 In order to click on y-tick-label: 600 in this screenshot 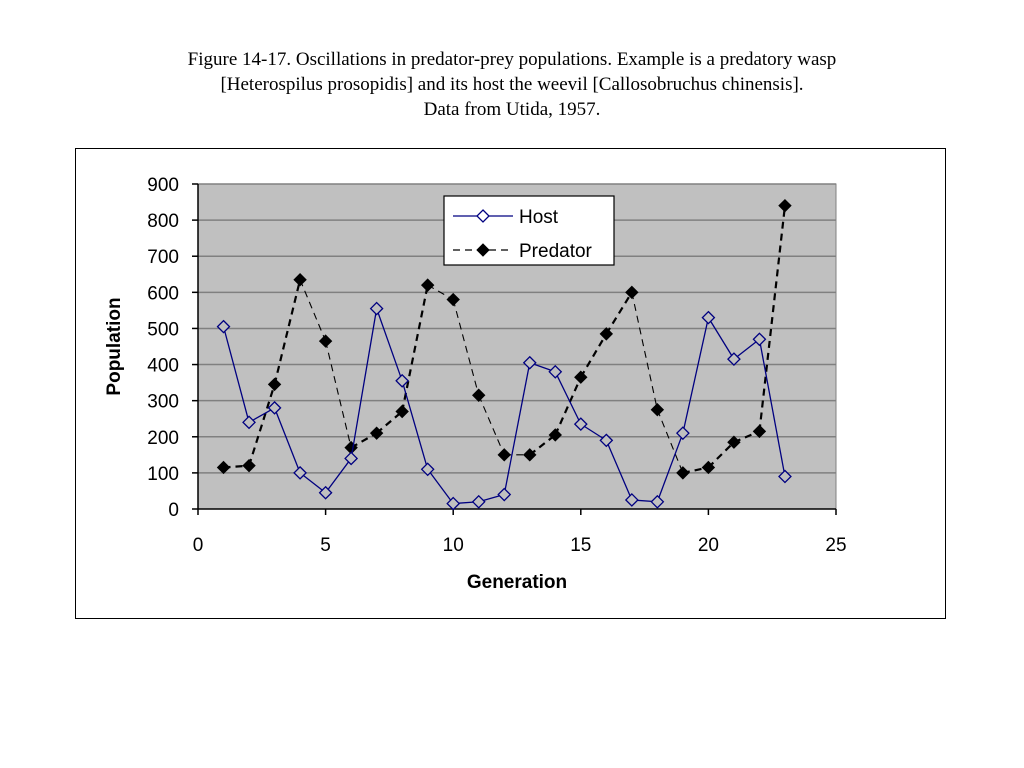, I will do `click(163, 293)`.